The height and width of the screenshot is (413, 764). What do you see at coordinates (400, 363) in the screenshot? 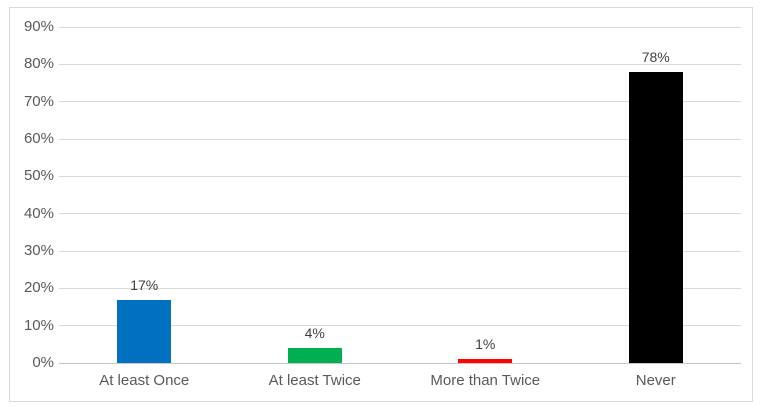
I see `x-axis-line` at bounding box center [400, 363].